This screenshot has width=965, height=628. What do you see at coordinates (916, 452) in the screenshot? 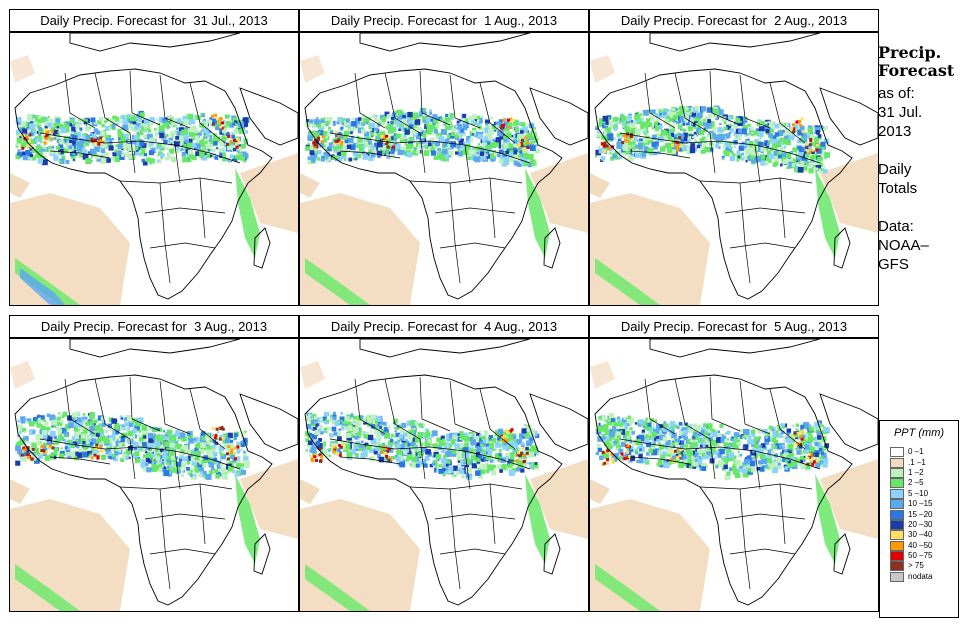
I see `legend-label: 0 –1` at bounding box center [916, 452].